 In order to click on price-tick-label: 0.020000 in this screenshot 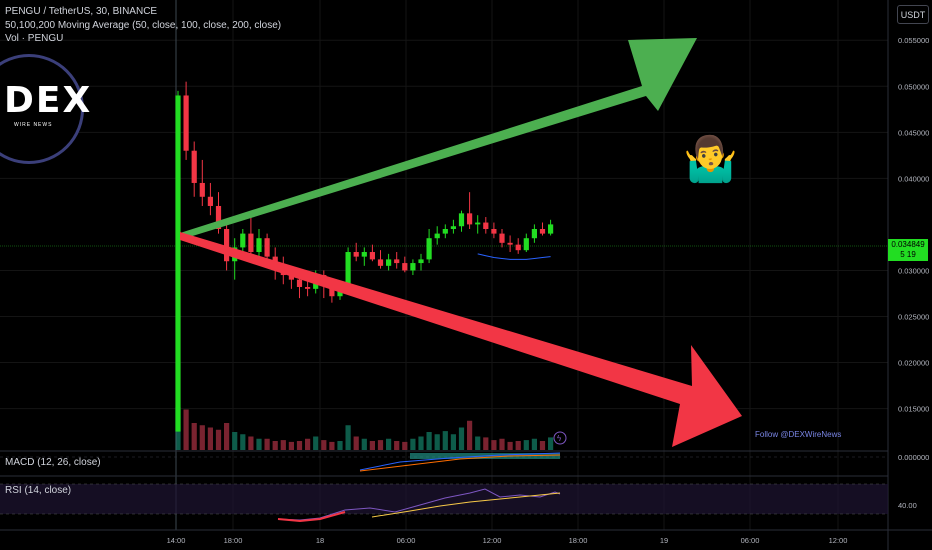, I will do `click(913, 363)`.